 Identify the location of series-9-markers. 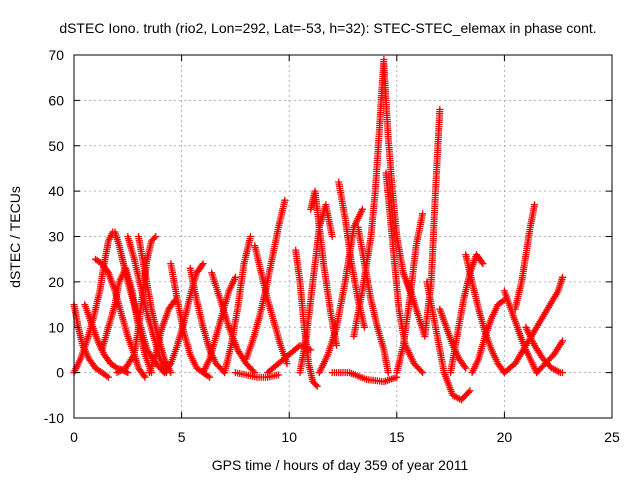
(162, 336).